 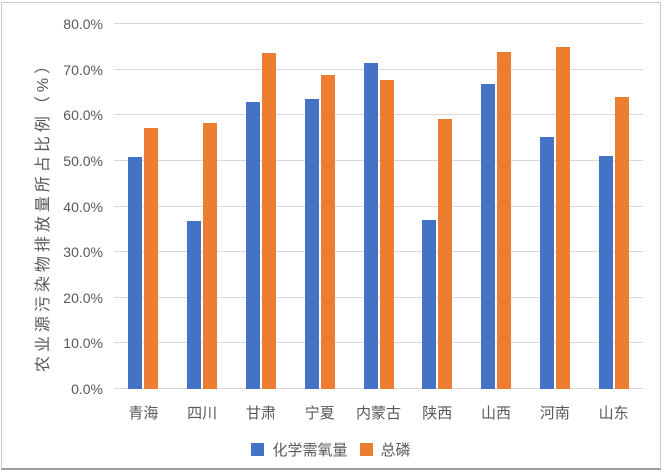 What do you see at coordinates (554, 413) in the screenshot?
I see `x-tick-label: 河南` at bounding box center [554, 413].